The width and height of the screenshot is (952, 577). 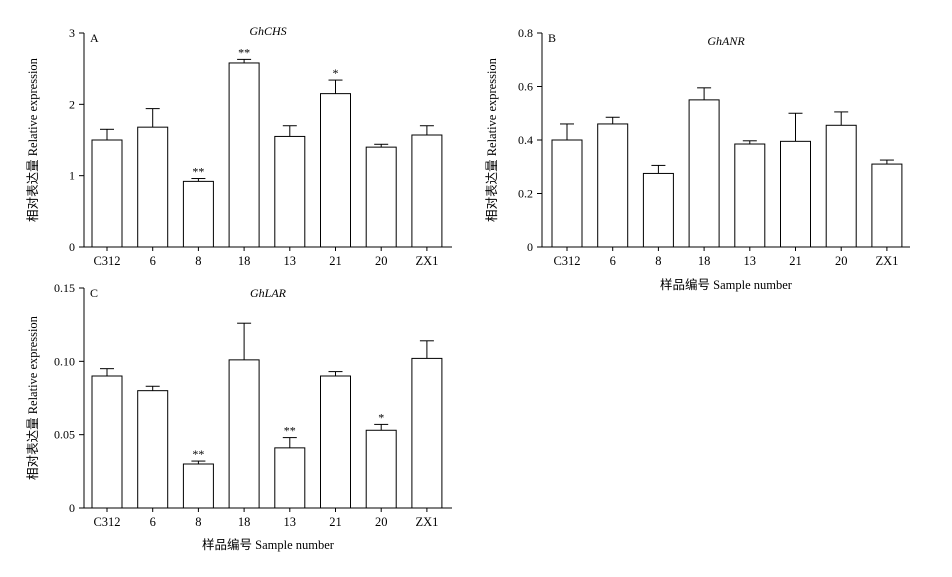 What do you see at coordinates (64, 361) in the screenshot?
I see `y-tick-label: 0.10` at bounding box center [64, 361].